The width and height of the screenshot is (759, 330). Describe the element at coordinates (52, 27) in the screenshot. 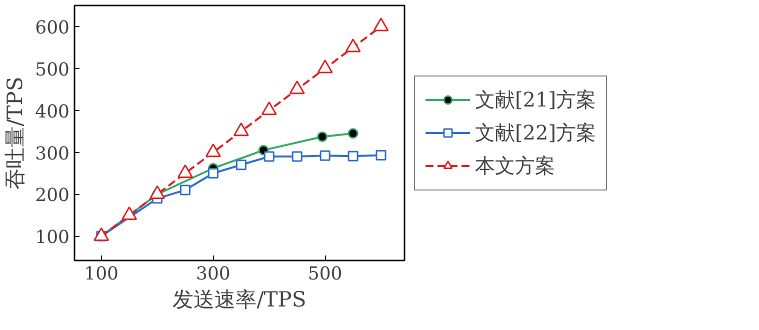

I see `y-tick-label: 600` at that location.